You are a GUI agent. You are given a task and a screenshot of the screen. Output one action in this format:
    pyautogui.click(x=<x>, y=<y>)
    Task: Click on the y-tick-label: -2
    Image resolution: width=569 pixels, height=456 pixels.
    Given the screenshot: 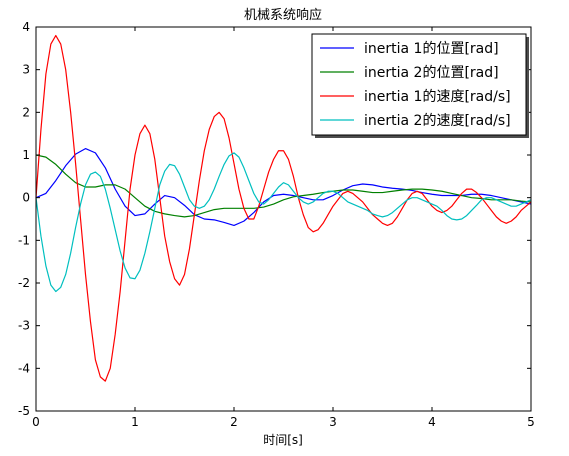 What is the action you would take?
    pyautogui.click(x=24, y=283)
    